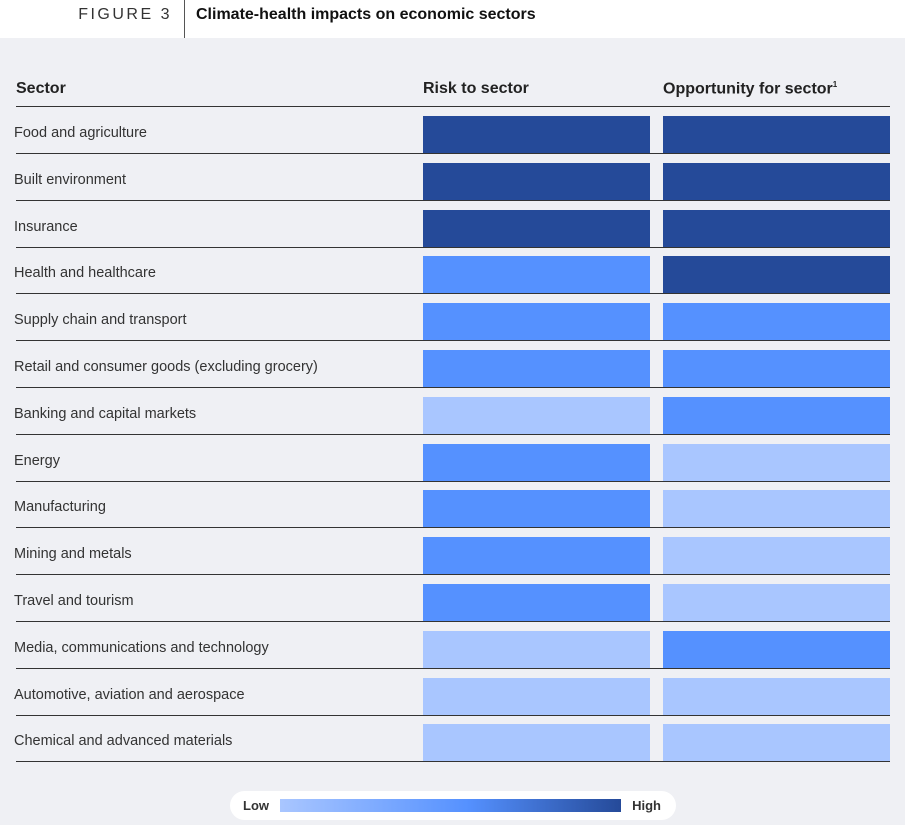 The width and height of the screenshot is (905, 825). I want to click on table-row: Supply chain and transport, so click(452, 326).